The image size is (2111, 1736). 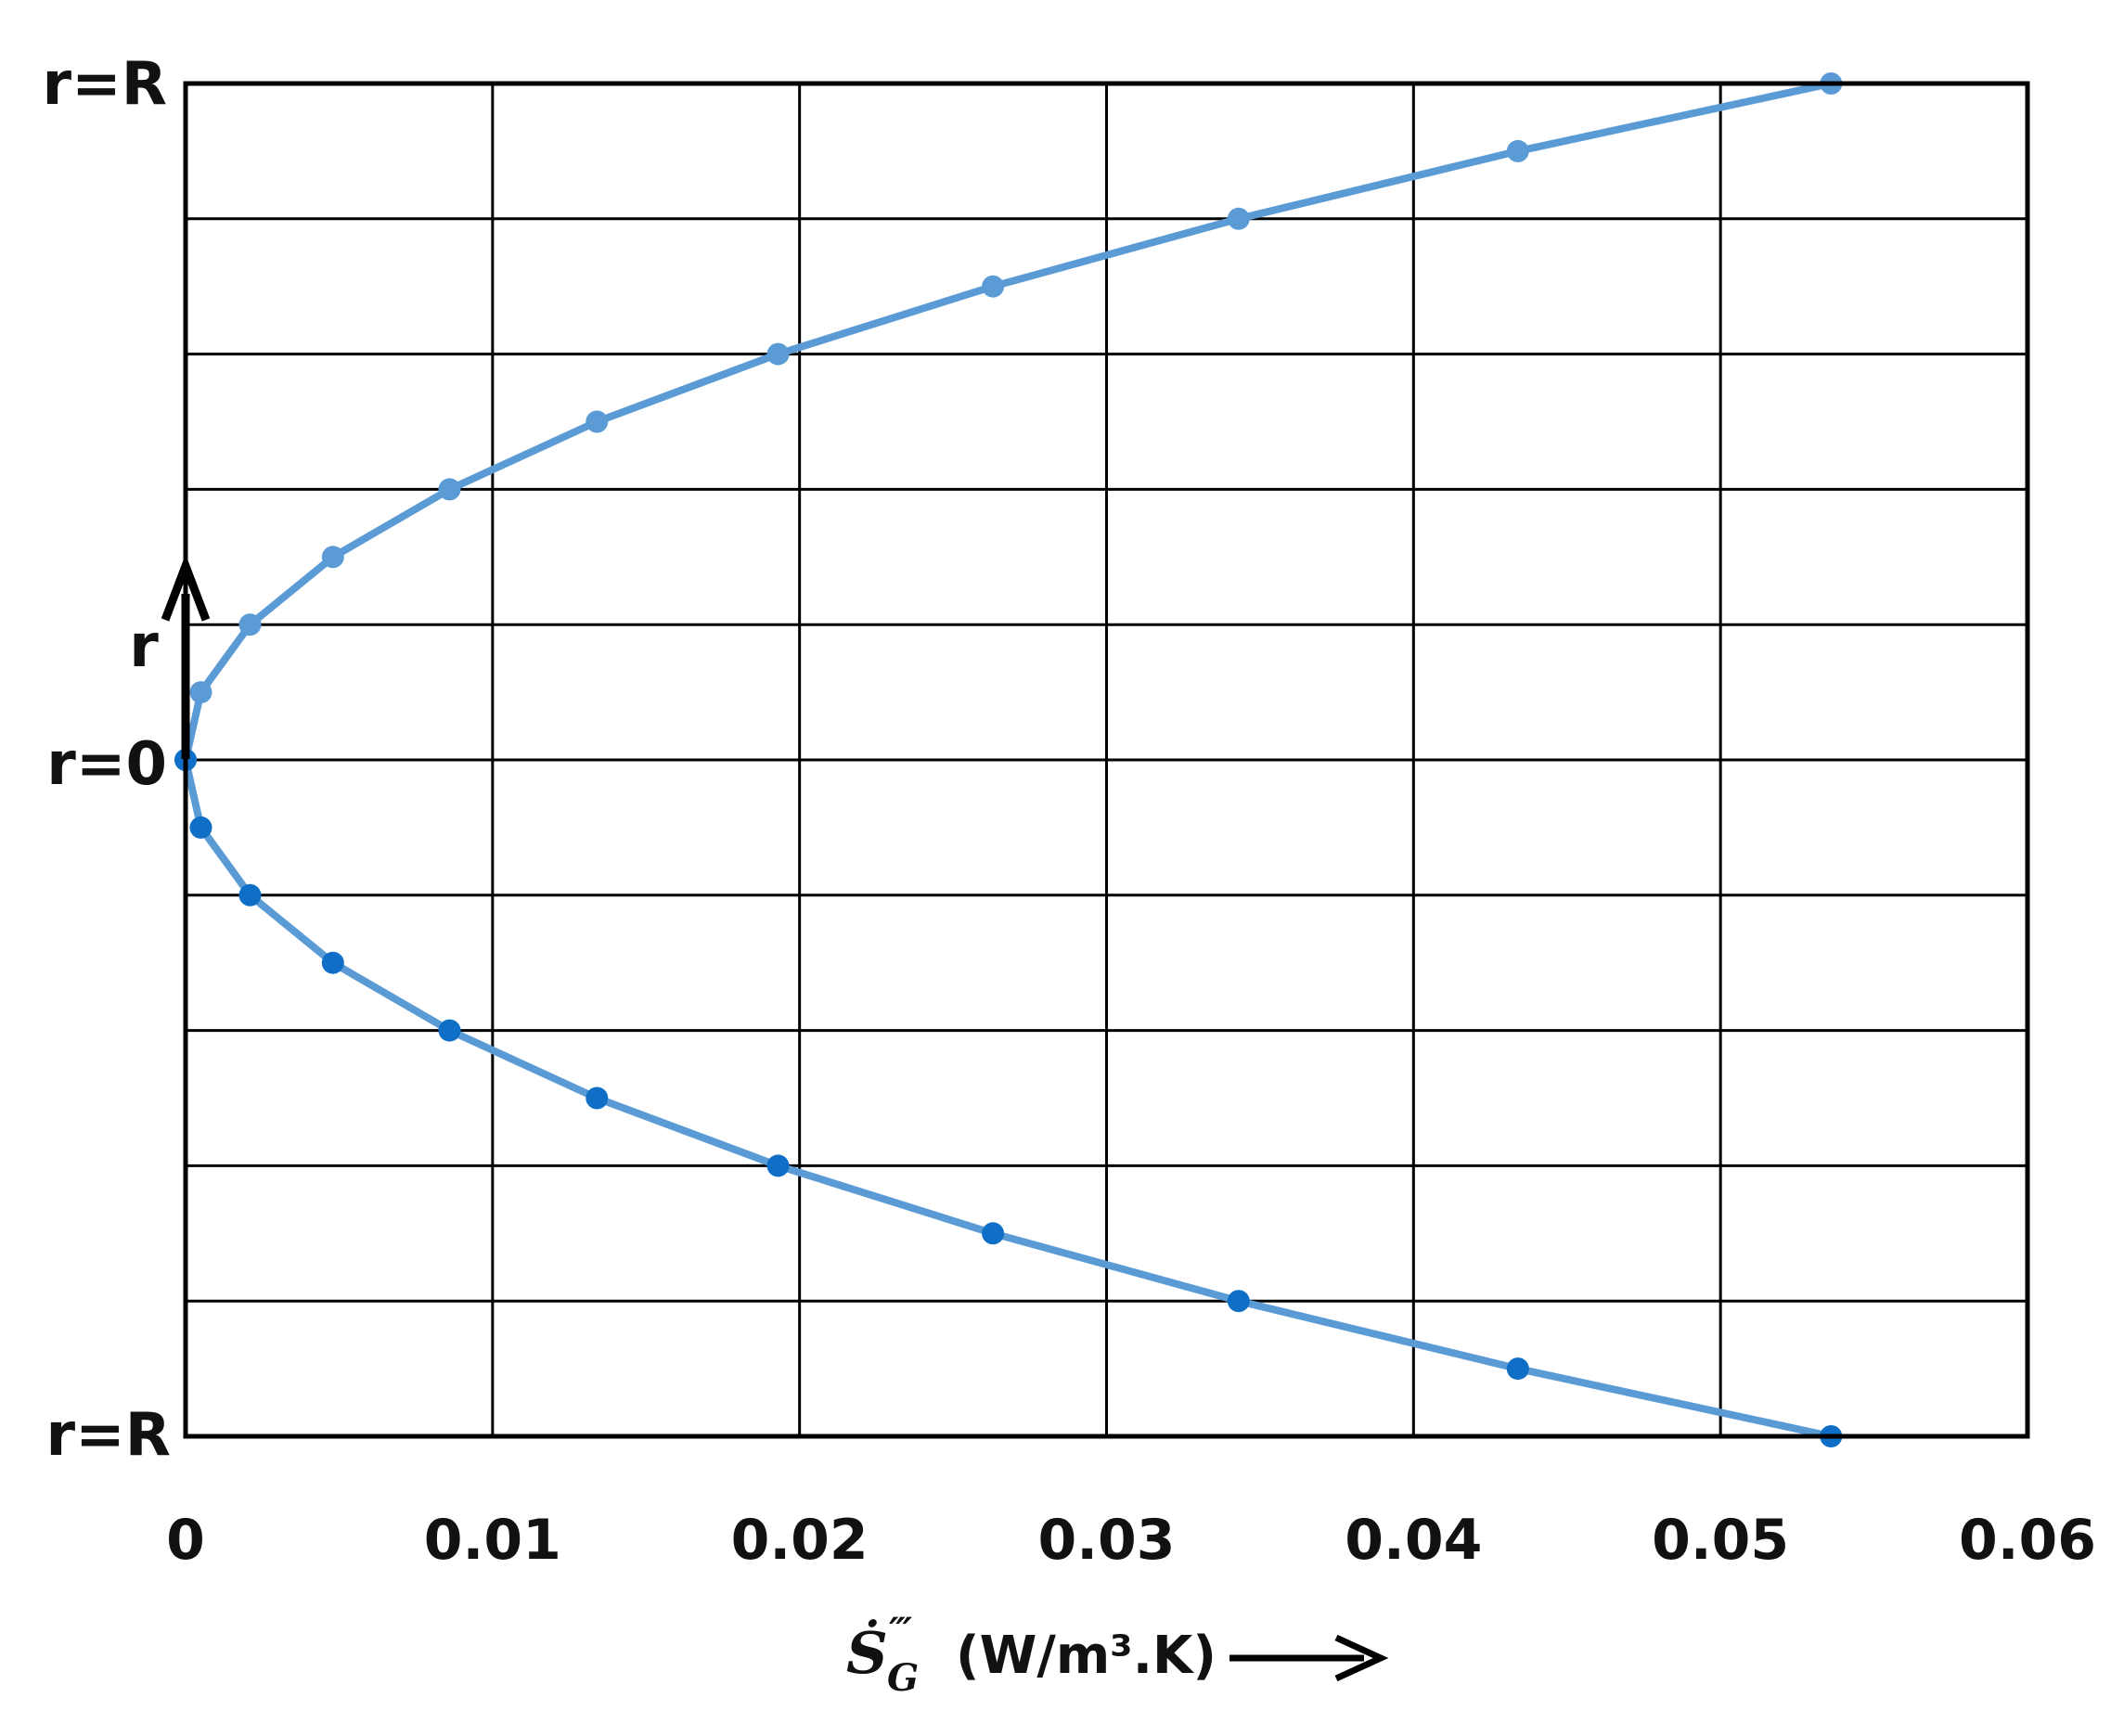 What do you see at coordinates (900, 1631) in the screenshot?
I see `x-label-primes: ‴` at bounding box center [900, 1631].